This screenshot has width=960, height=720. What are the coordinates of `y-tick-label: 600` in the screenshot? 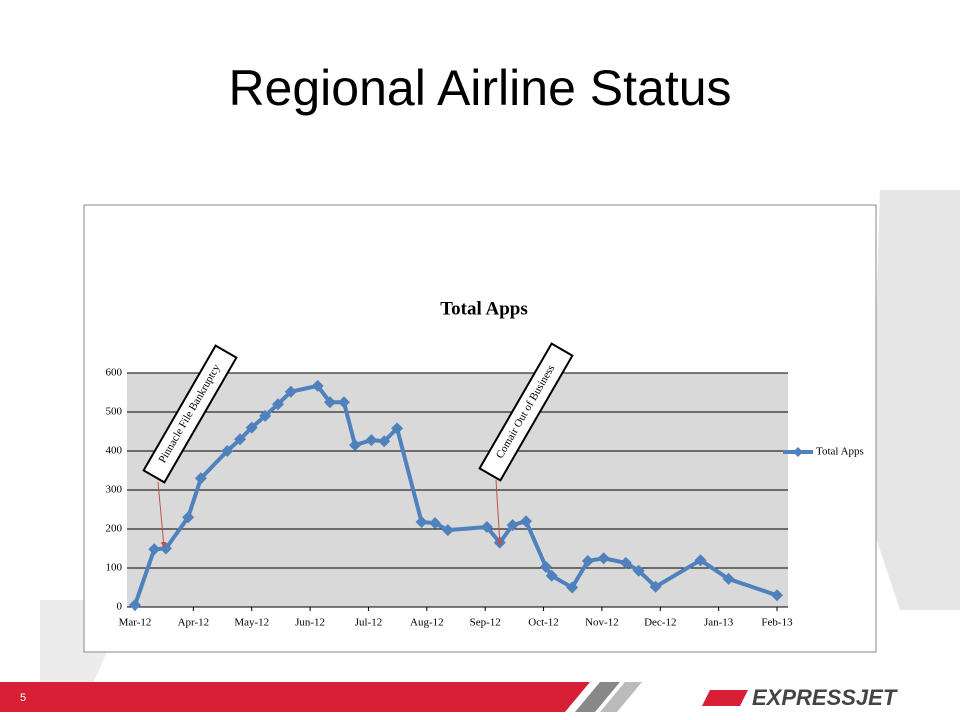 It's located at (114, 373).